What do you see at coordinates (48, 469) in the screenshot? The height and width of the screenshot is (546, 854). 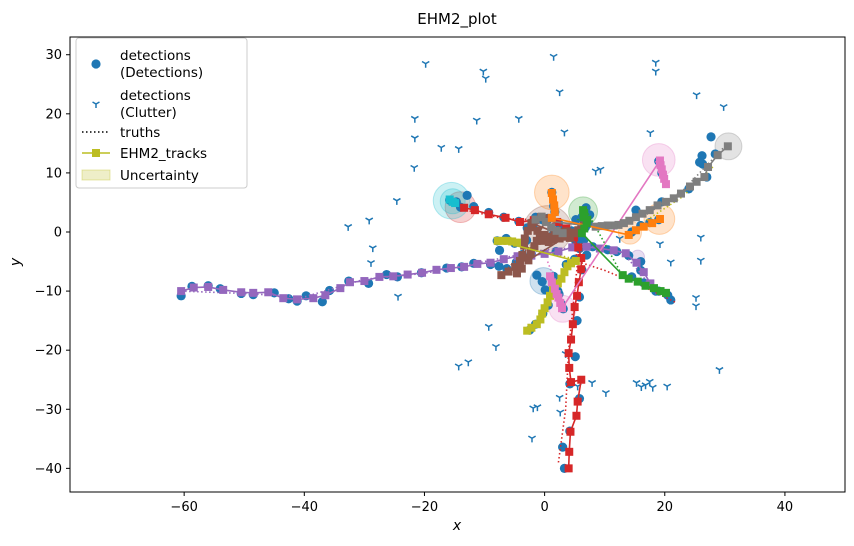 I see `y-tick-label: −40` at bounding box center [48, 469].